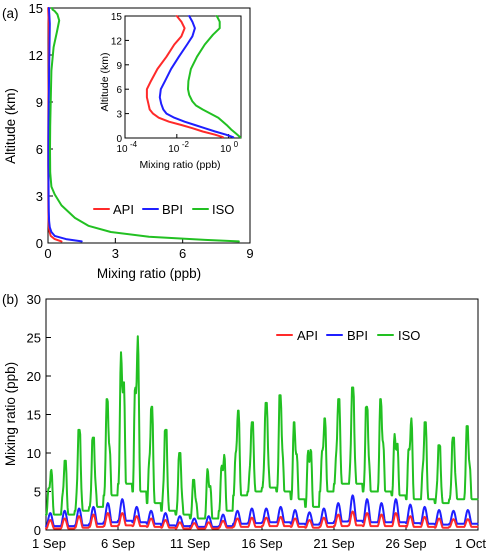 The width and height of the screenshot is (500, 555). Describe the element at coordinates (34, 415) in the screenshot. I see `timeseries-y-tick-label: 15` at that location.